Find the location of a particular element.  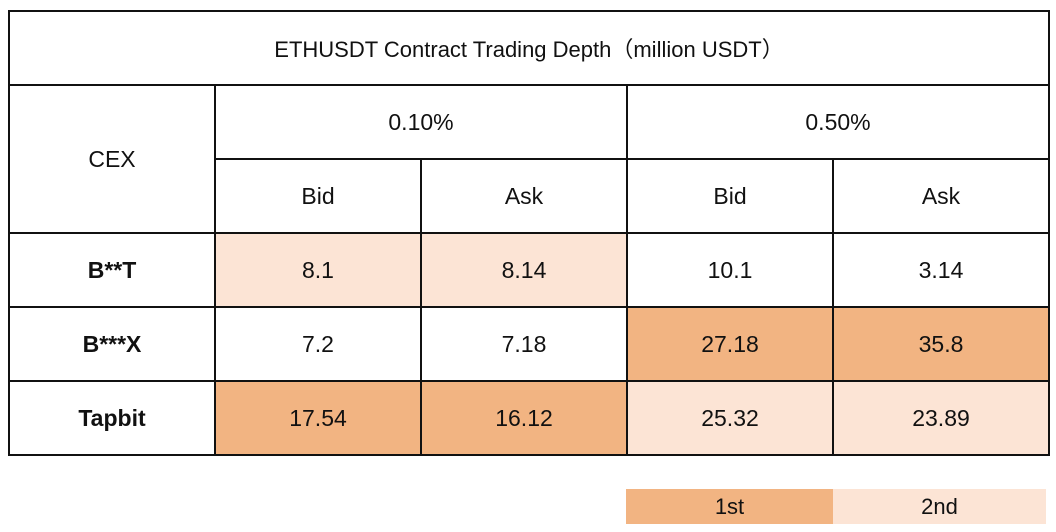

table-row: Tapbit 17.54 16.12 25.32 23.89 is located at coordinates (529, 418).